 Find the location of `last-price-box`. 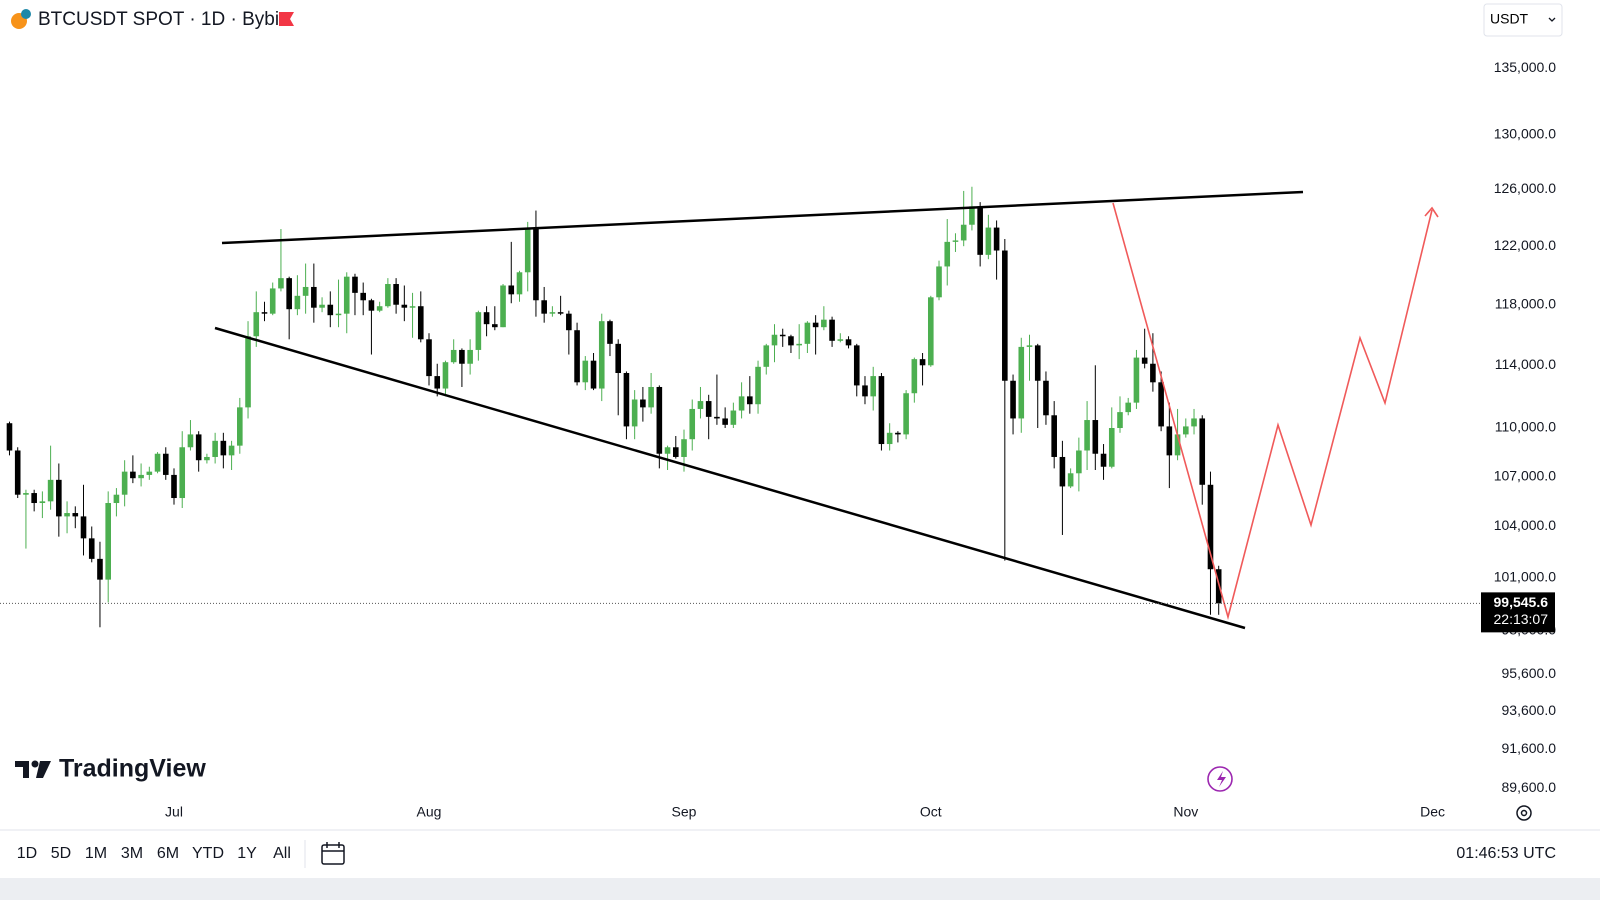

last-price-box is located at coordinates (1518, 612).